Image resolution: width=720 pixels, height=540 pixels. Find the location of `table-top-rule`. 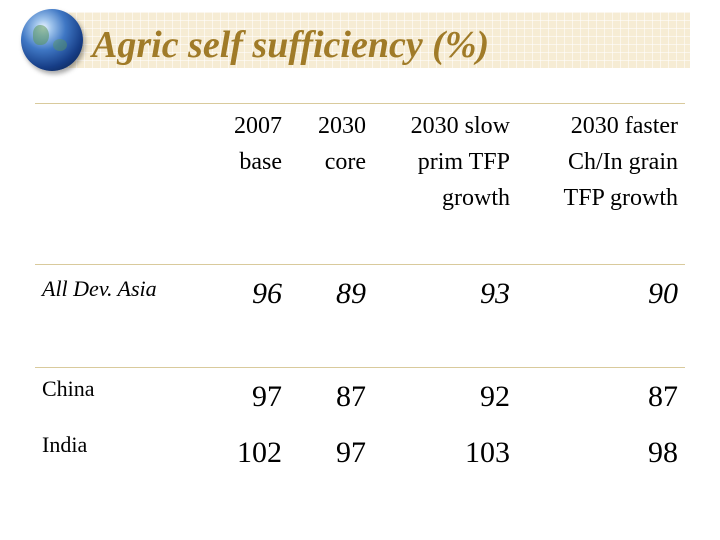

table-top-rule is located at coordinates (360, 103).